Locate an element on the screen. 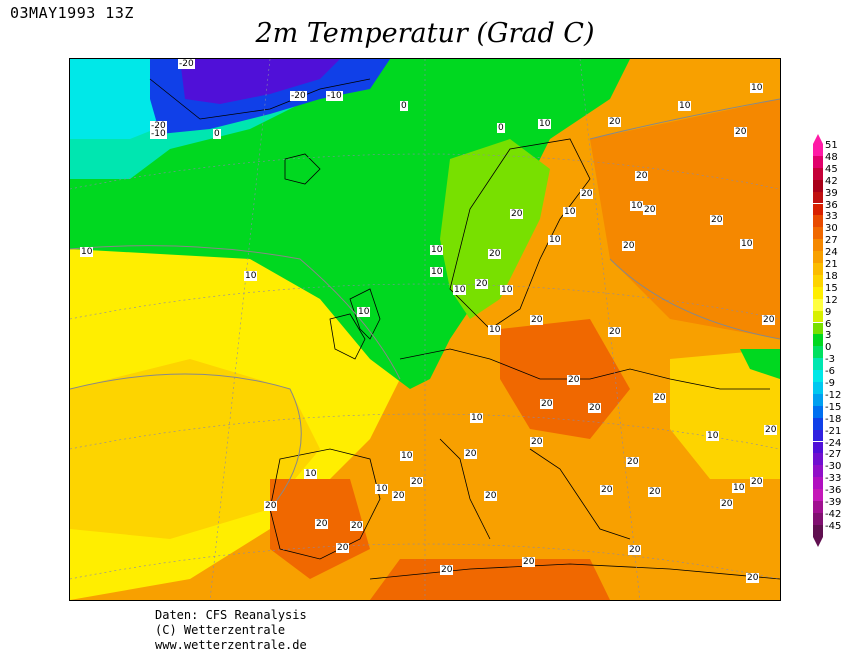 The image size is (850, 657). legend-label: 36 is located at coordinates (831, 205).